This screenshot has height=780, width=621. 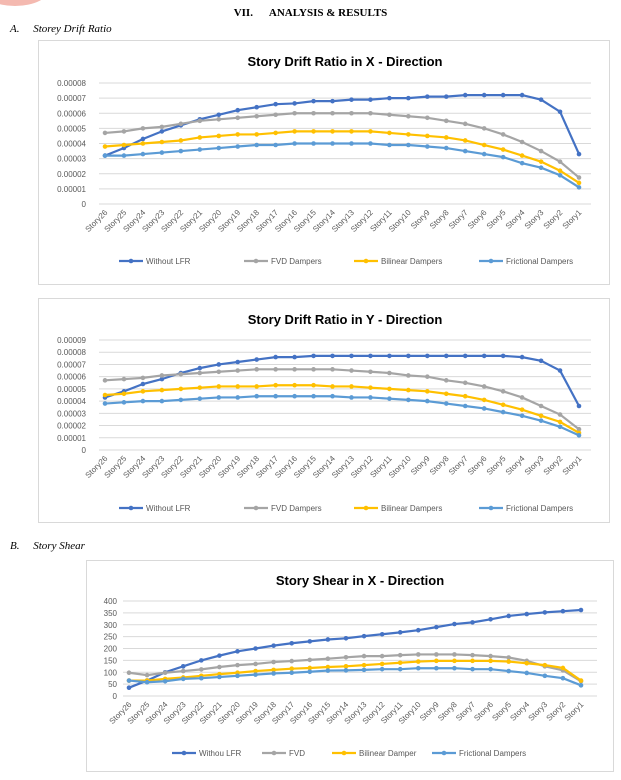 What do you see at coordinates (111, 613) in the screenshot?
I see `y-tick-label: 350` at bounding box center [111, 613].